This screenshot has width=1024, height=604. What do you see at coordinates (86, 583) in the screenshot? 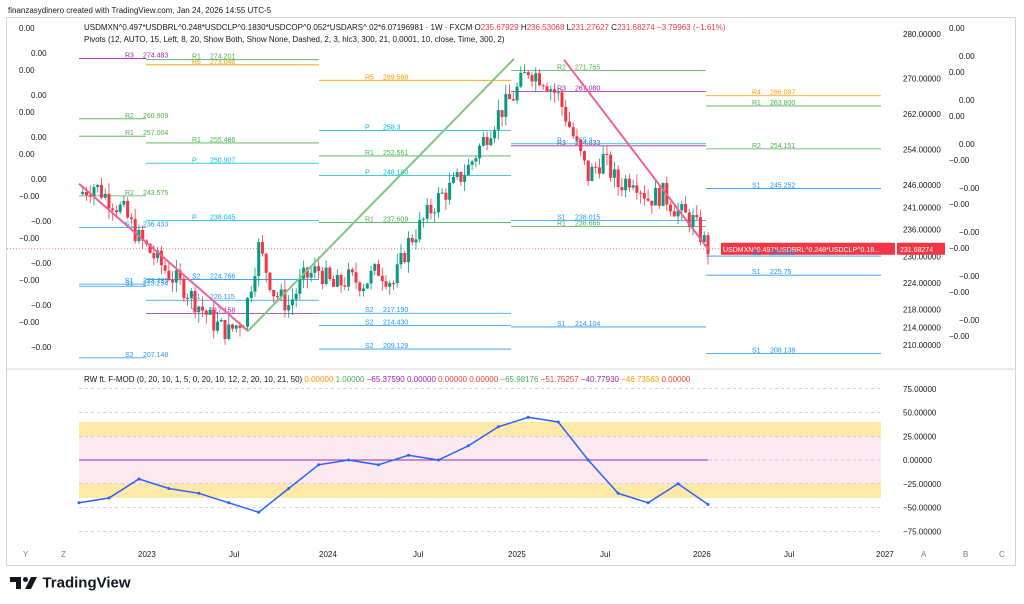
I see `tradingview-logo-text: TradingView` at bounding box center [86, 583].